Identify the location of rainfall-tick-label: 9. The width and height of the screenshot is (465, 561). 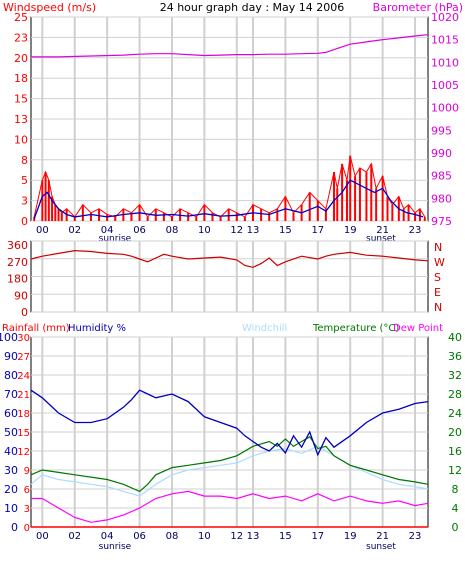
(27, 471).